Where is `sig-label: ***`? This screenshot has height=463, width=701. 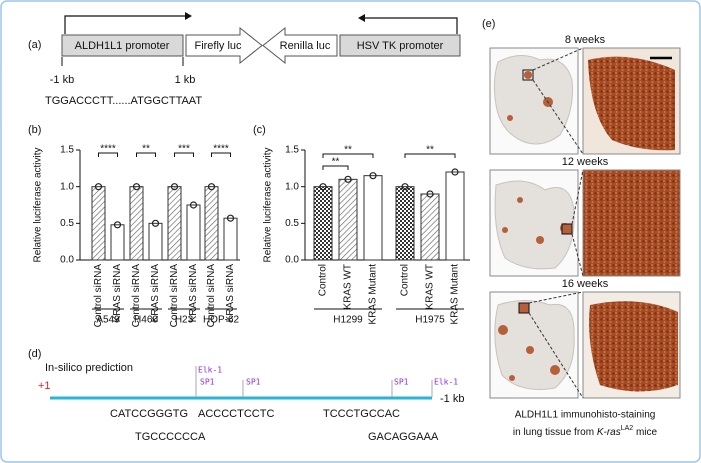
sig-label: *** is located at coordinates (184, 149).